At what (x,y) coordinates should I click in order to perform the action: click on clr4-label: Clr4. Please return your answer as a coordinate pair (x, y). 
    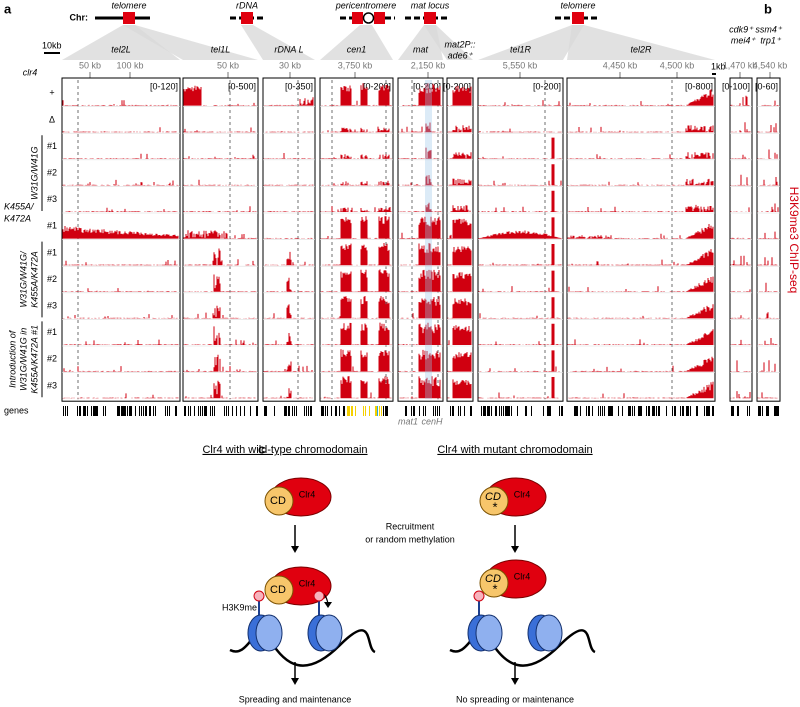
    Looking at the image, I should click on (307, 583).